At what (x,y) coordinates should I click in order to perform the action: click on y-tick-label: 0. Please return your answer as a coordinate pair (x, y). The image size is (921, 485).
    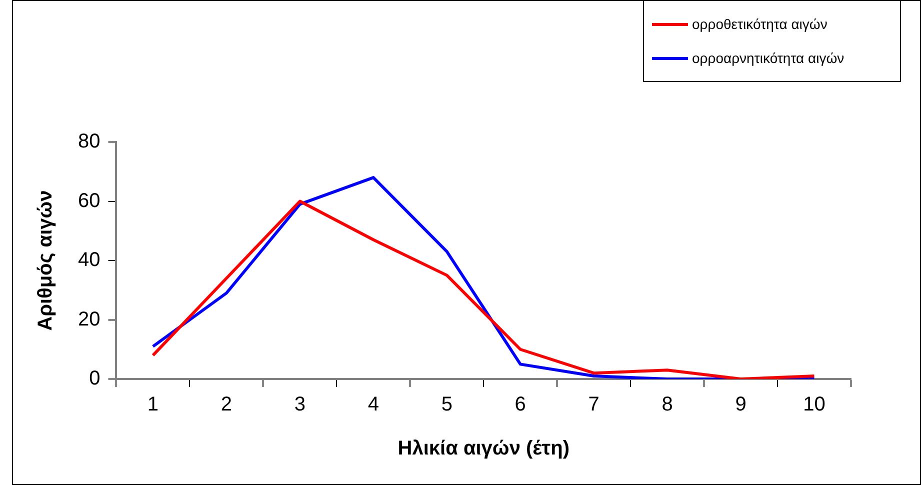
    Looking at the image, I should click on (94, 379).